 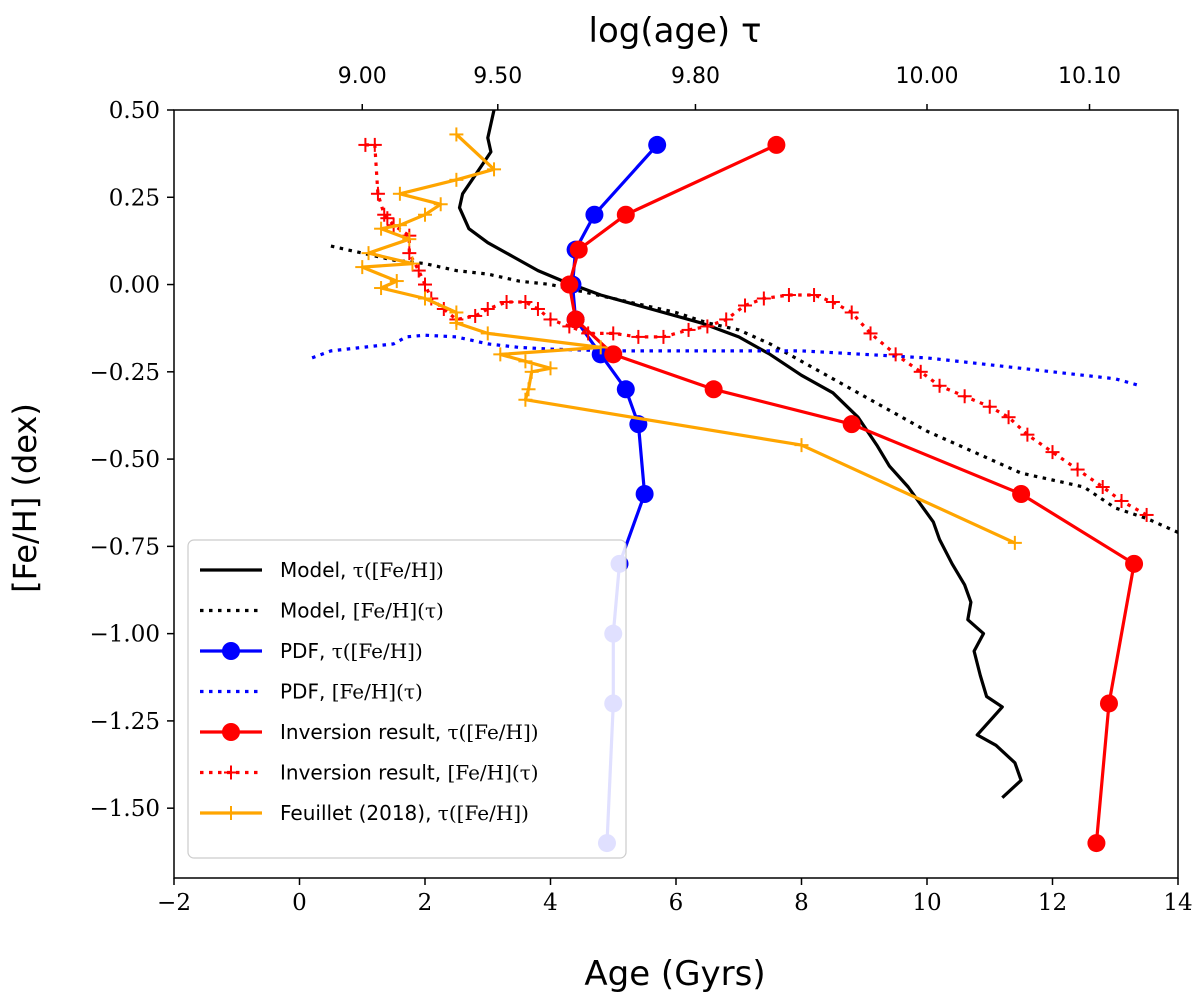 I want to click on legend-label: Inversion result, τ([Fe/H]), so click(x=409, y=732).